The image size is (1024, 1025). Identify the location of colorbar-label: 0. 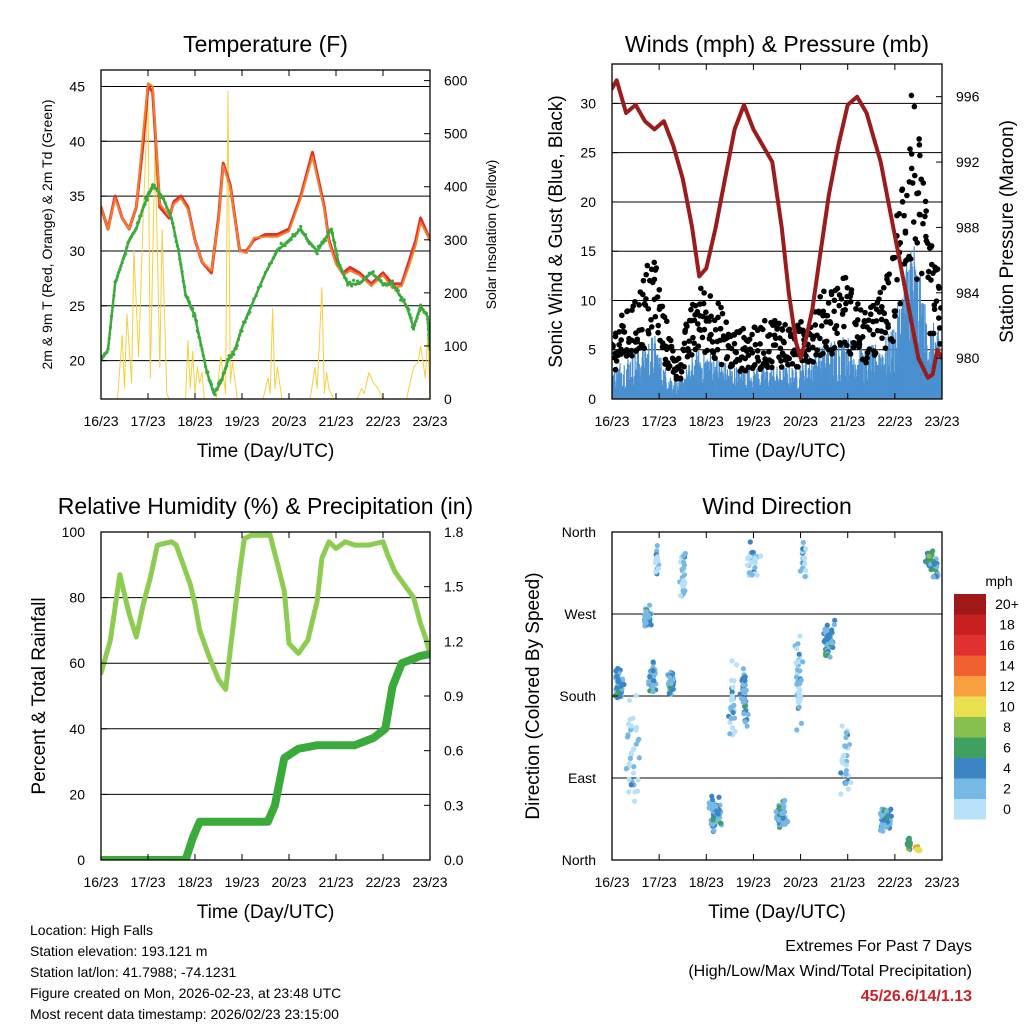
(1007, 809).